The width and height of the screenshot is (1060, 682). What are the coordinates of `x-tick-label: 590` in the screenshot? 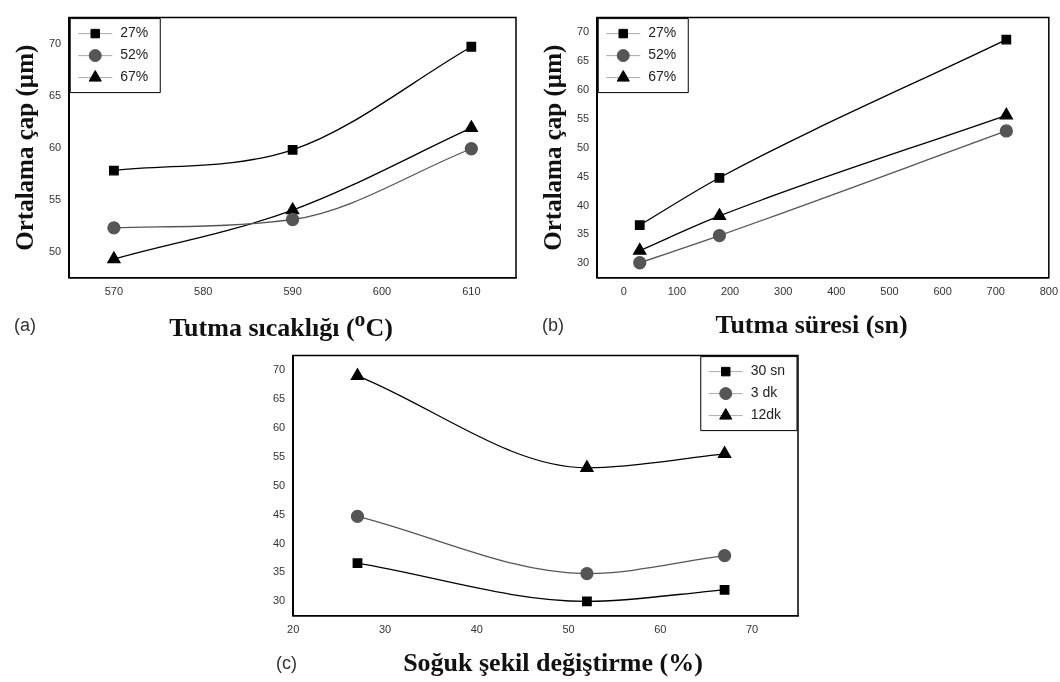 It's located at (292, 291).